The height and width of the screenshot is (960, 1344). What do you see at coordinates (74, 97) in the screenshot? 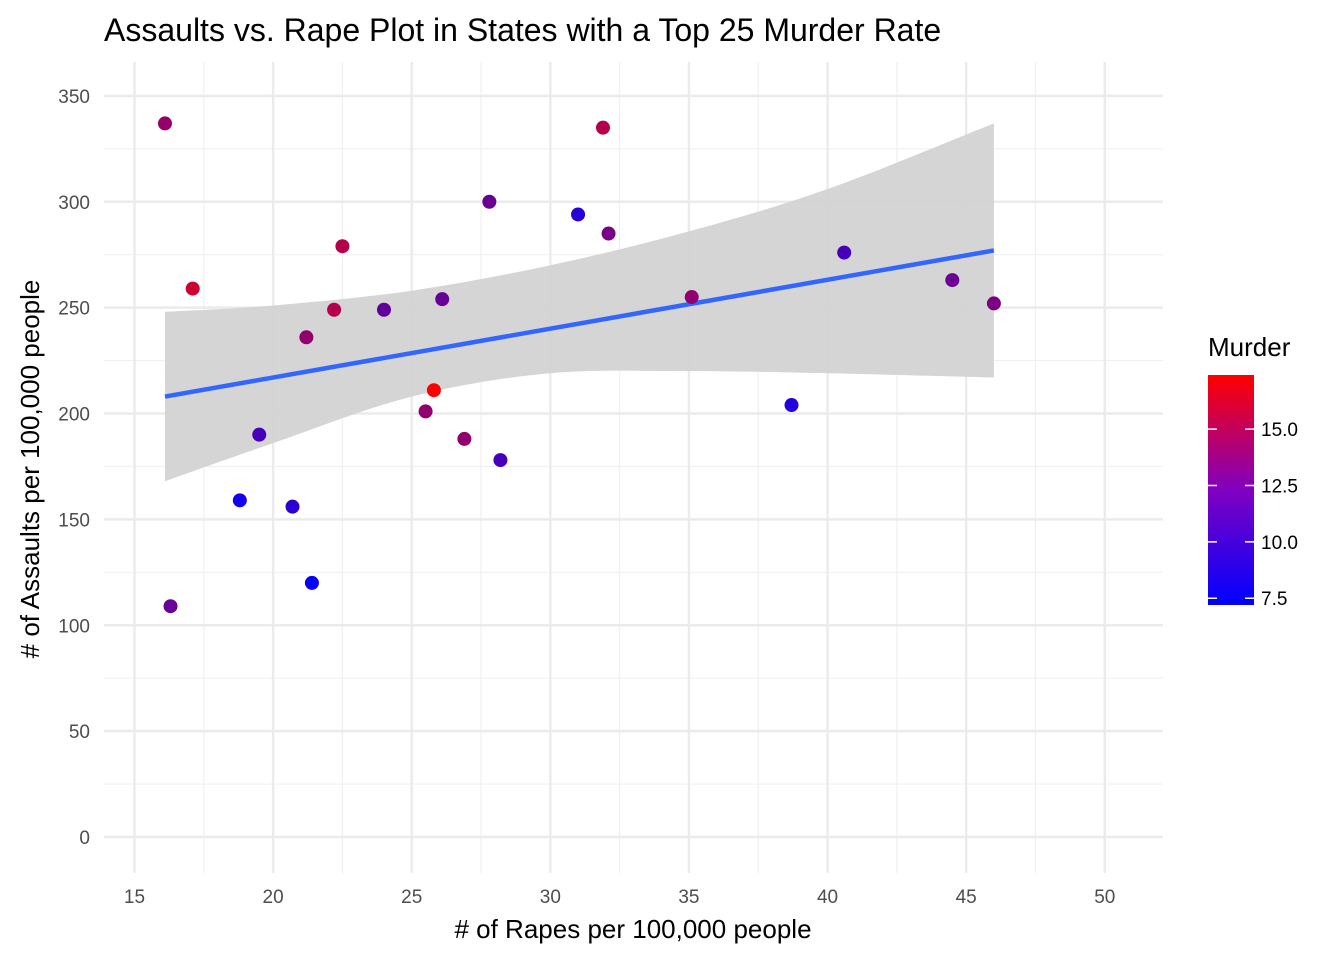
I see `y-tick-label: 350` at bounding box center [74, 97].